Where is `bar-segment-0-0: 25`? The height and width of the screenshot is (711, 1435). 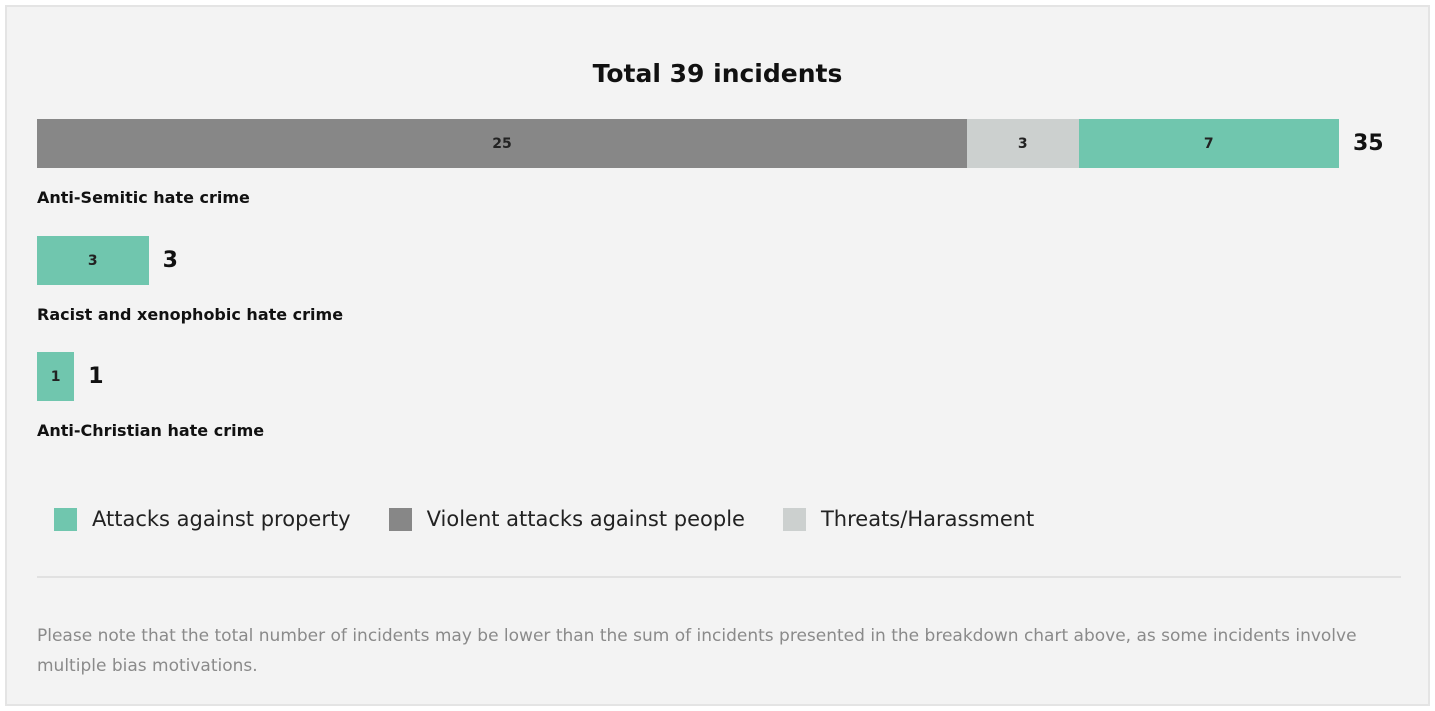
bar-segment-0-0: 25 is located at coordinates (502, 143).